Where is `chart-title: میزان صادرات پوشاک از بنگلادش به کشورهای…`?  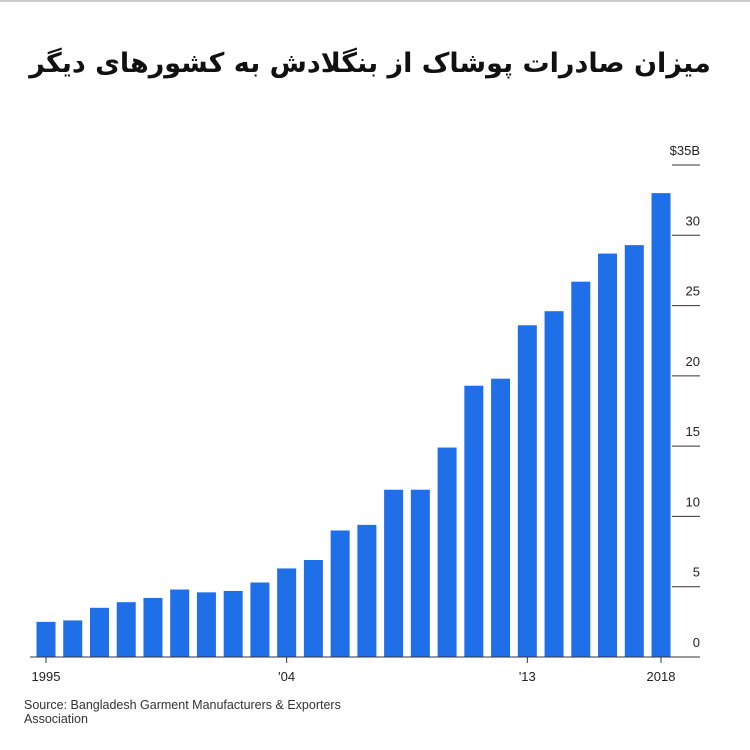
chart-title: میزان صادرات پوشاک از بنگلادش به کشورهای… is located at coordinates (369, 63).